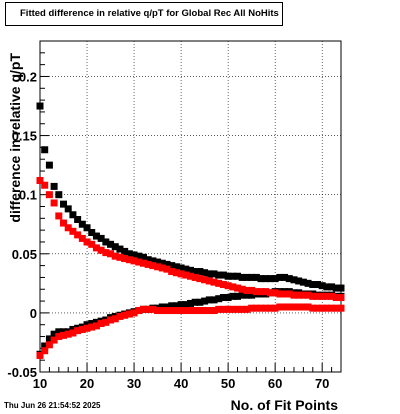 The width and height of the screenshot is (400, 414). I want to click on x-tick-label: 40, so click(181, 383).